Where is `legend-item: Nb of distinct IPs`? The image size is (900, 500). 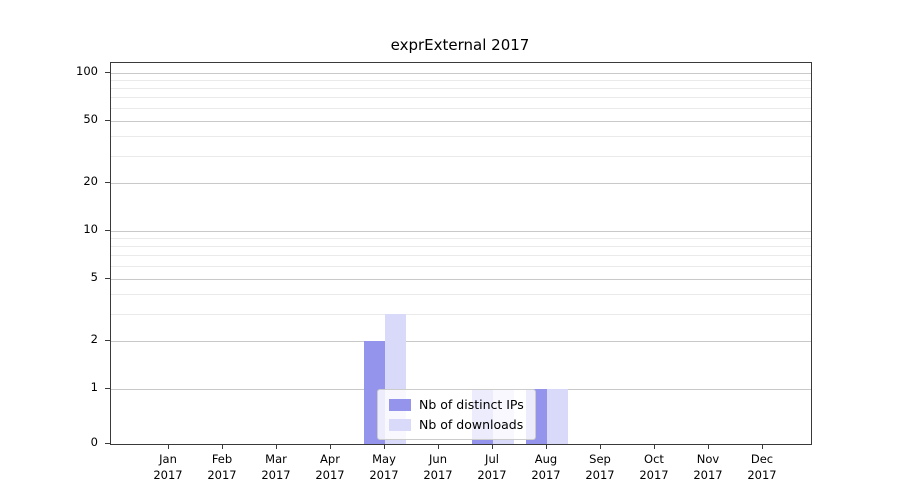 legend-item: Nb of distinct IPs is located at coordinates (456, 404).